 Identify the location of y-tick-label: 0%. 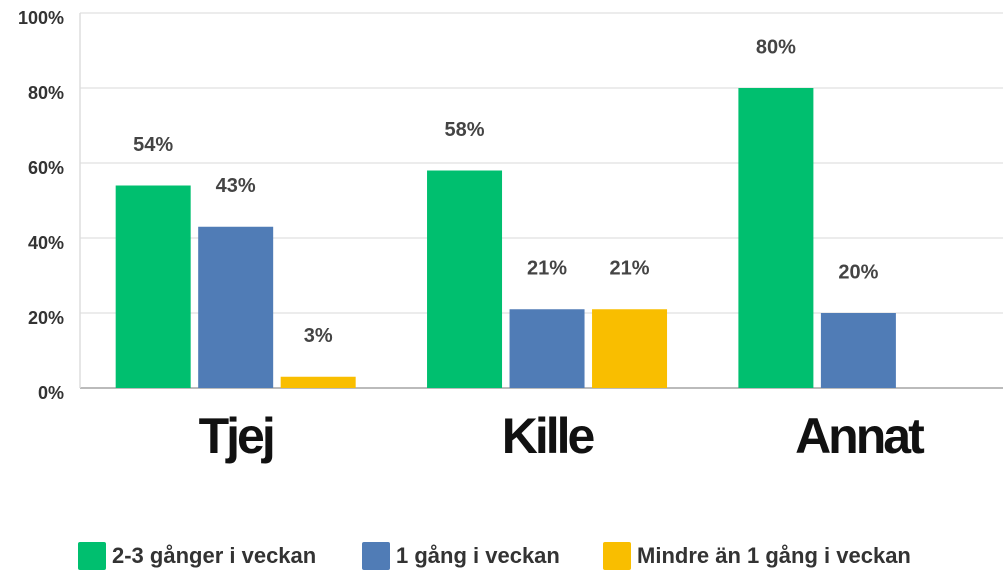
(51, 393).